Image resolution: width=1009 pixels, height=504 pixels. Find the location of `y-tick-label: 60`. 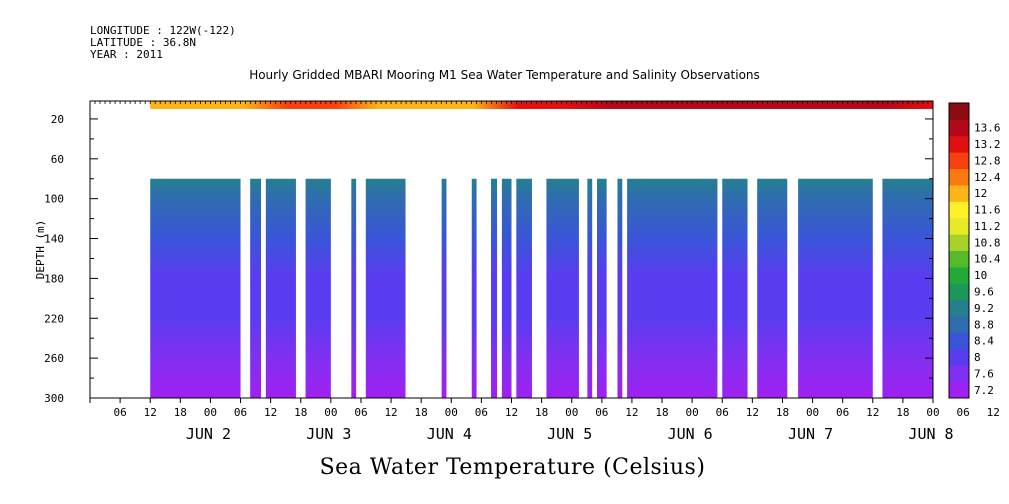

y-tick-label: 60 is located at coordinates (57, 159).